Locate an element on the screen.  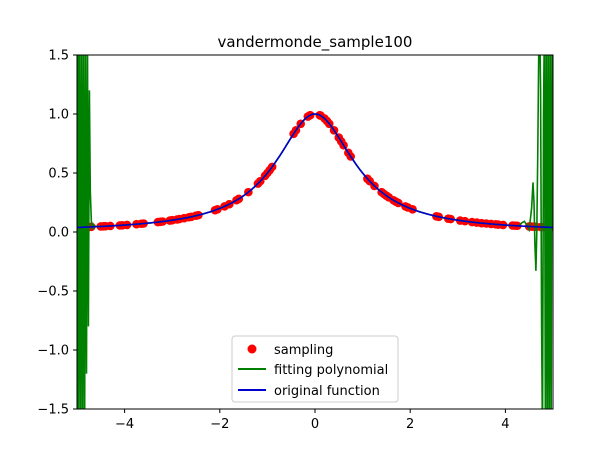
x-tick-label: 2 is located at coordinates (410, 424).